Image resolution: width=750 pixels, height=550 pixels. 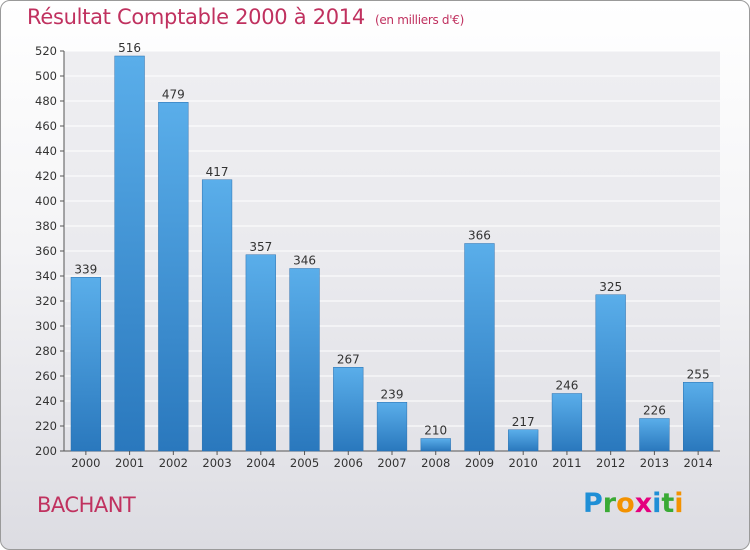 I want to click on data-label: 516, so click(x=129, y=48).